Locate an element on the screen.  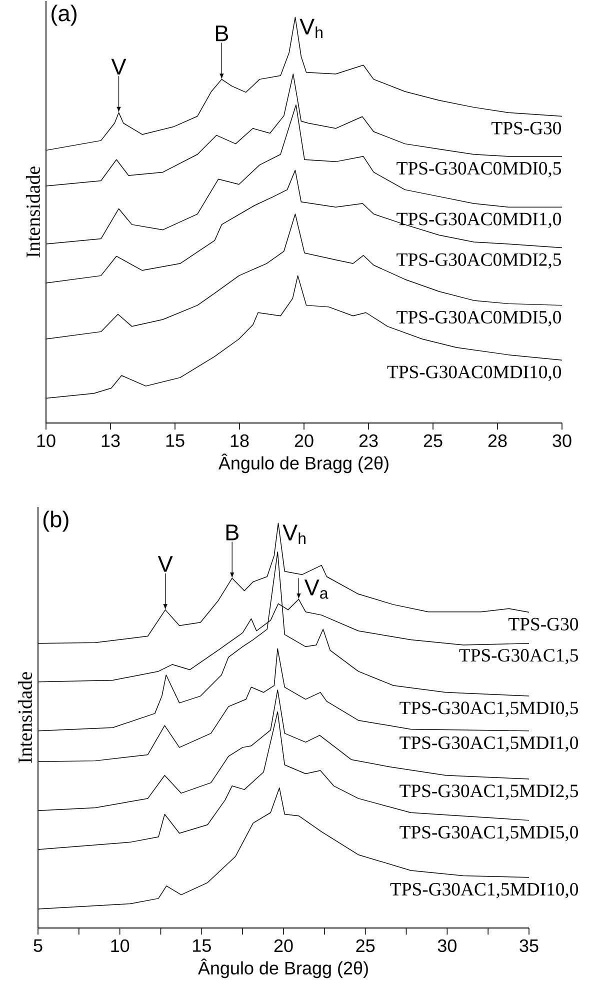
series-label: TPS-G30AC0MDI0,5 is located at coordinates (478, 170).